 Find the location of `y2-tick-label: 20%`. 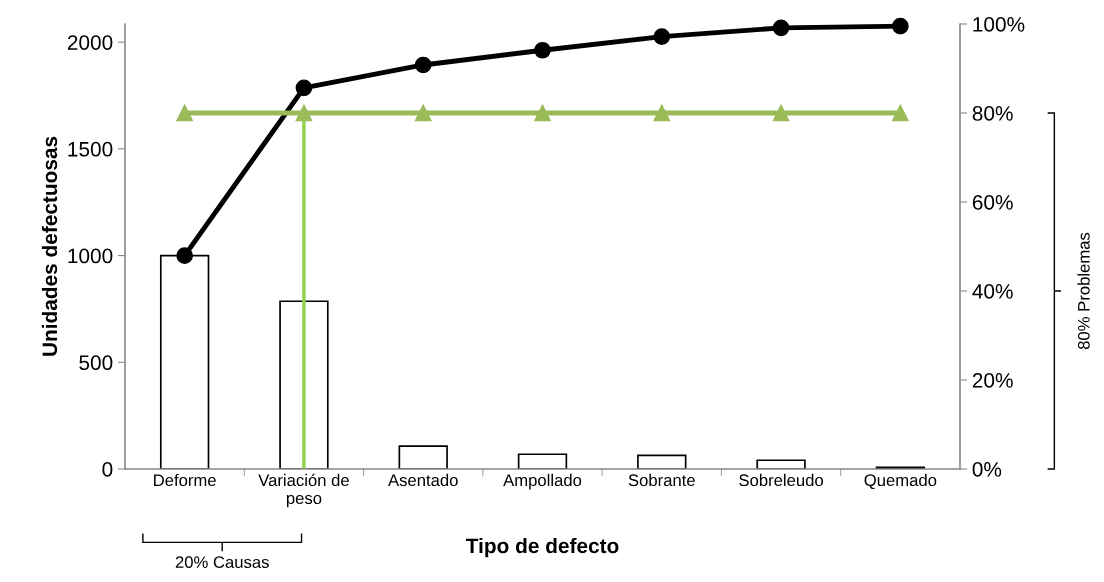

y2-tick-label: 20% is located at coordinates (992, 380).